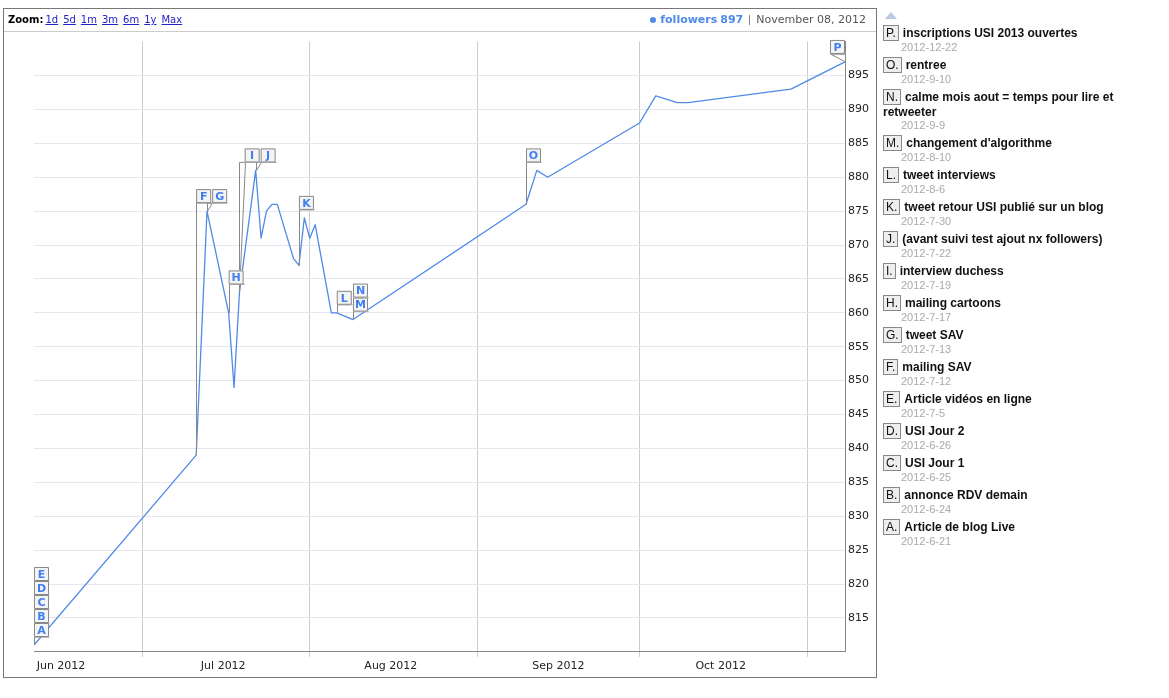 Image resolution: width=1169 pixels, height=698 pixels. Describe the element at coordinates (533, 156) in the screenshot. I see `annotation: O` at that location.